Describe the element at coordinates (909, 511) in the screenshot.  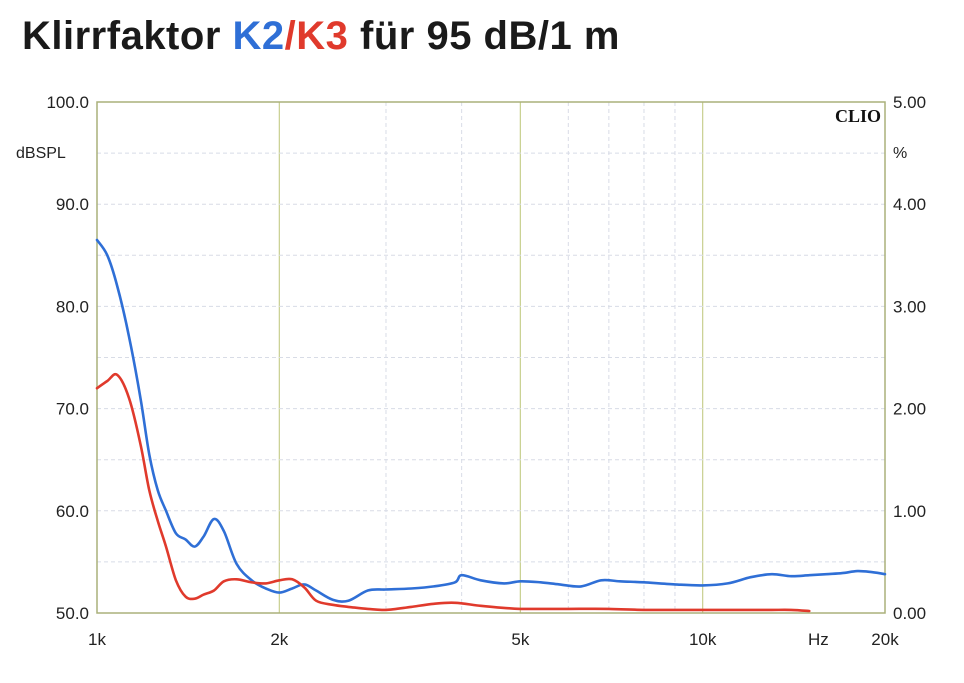
I see `y2-tick-label: 1.00` at that location.